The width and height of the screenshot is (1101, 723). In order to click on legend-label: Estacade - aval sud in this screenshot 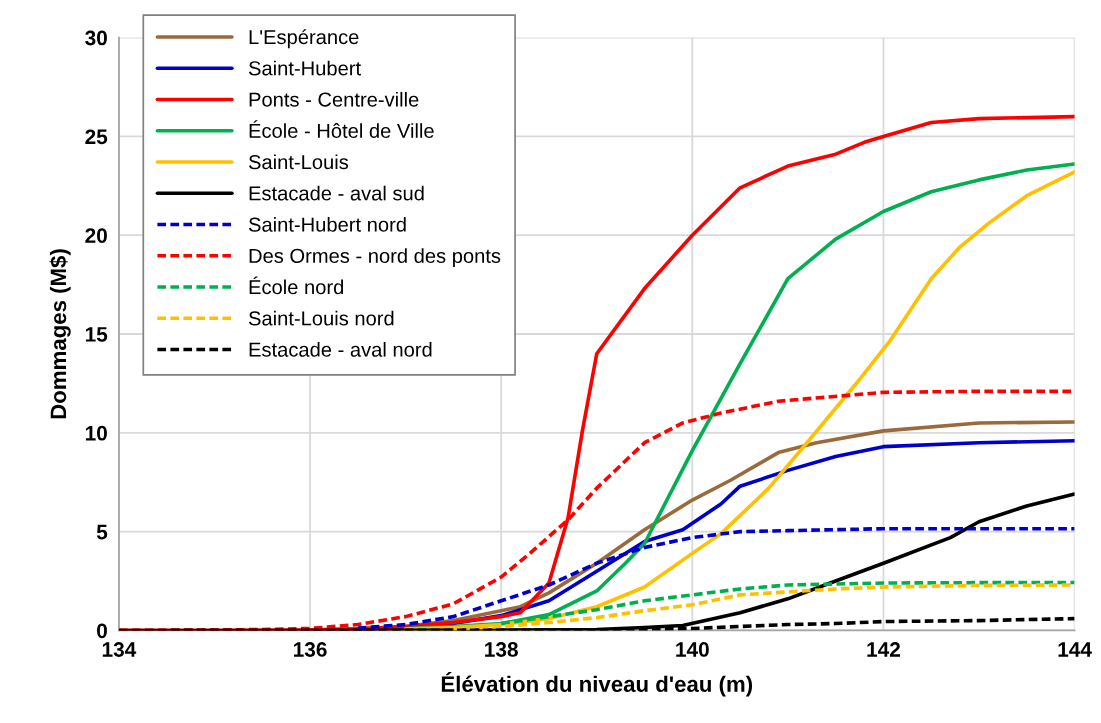, I will do `click(336, 193)`.